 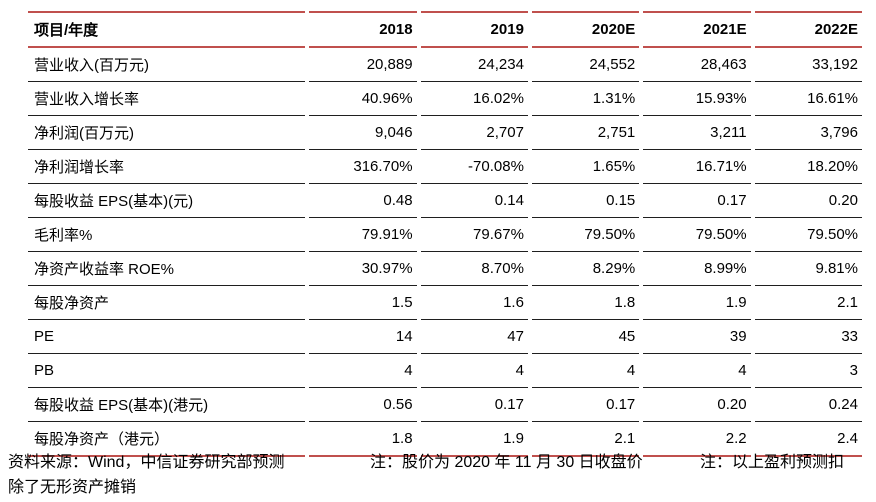 What do you see at coordinates (167, 167) in the screenshot?
I see `metric-label: 净利润增长率` at bounding box center [167, 167].